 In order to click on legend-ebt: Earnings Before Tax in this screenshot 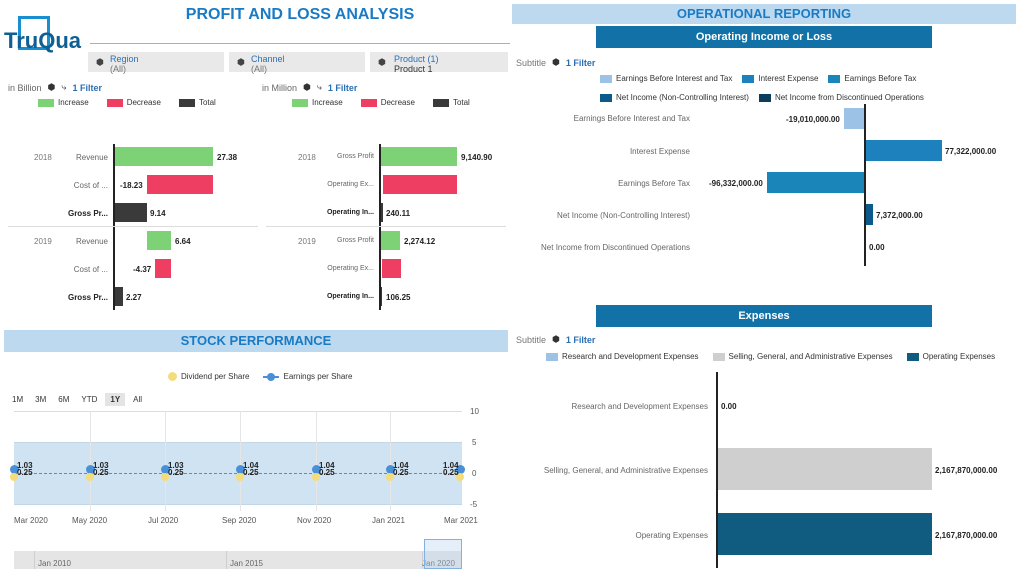, I will do `click(872, 78)`.